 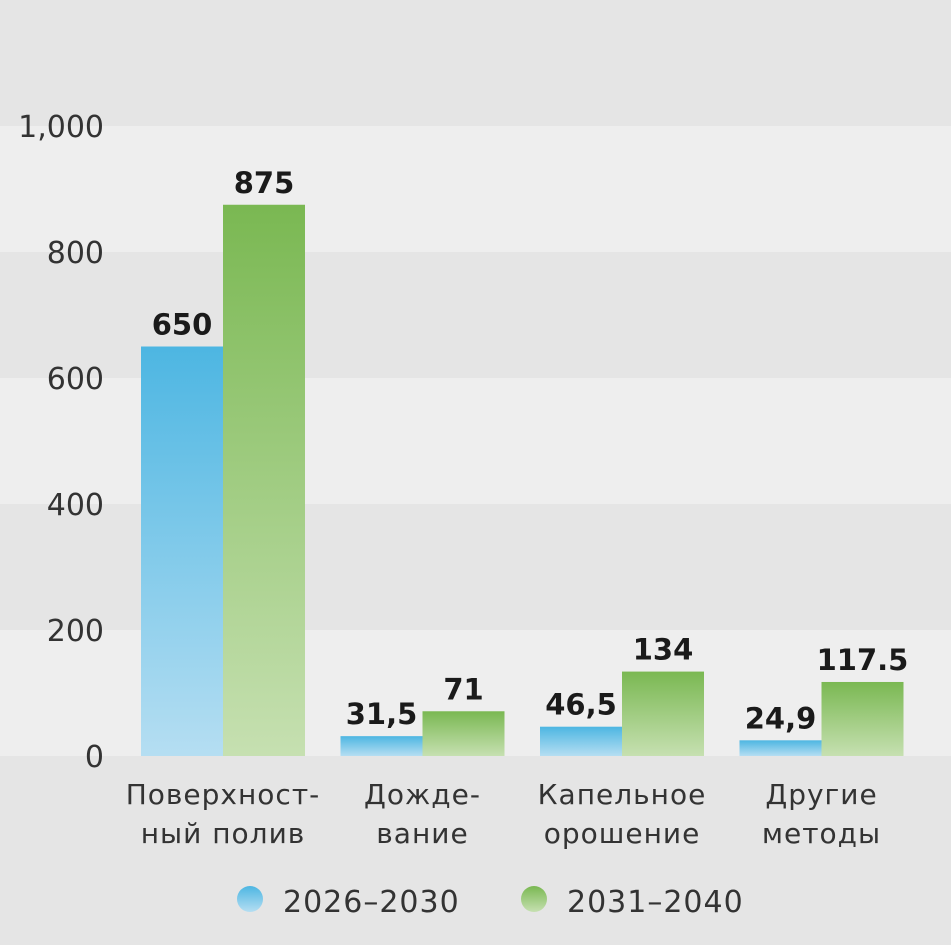 What do you see at coordinates (821, 833) in the screenshot?
I see `category-label: методы` at bounding box center [821, 833].